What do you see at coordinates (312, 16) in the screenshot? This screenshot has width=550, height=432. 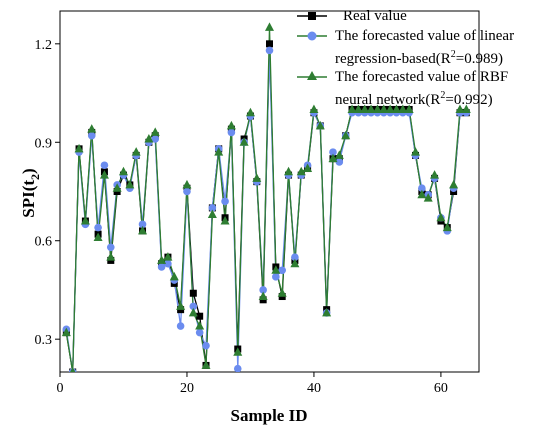 I see `legend-marker-square` at bounding box center [312, 16].